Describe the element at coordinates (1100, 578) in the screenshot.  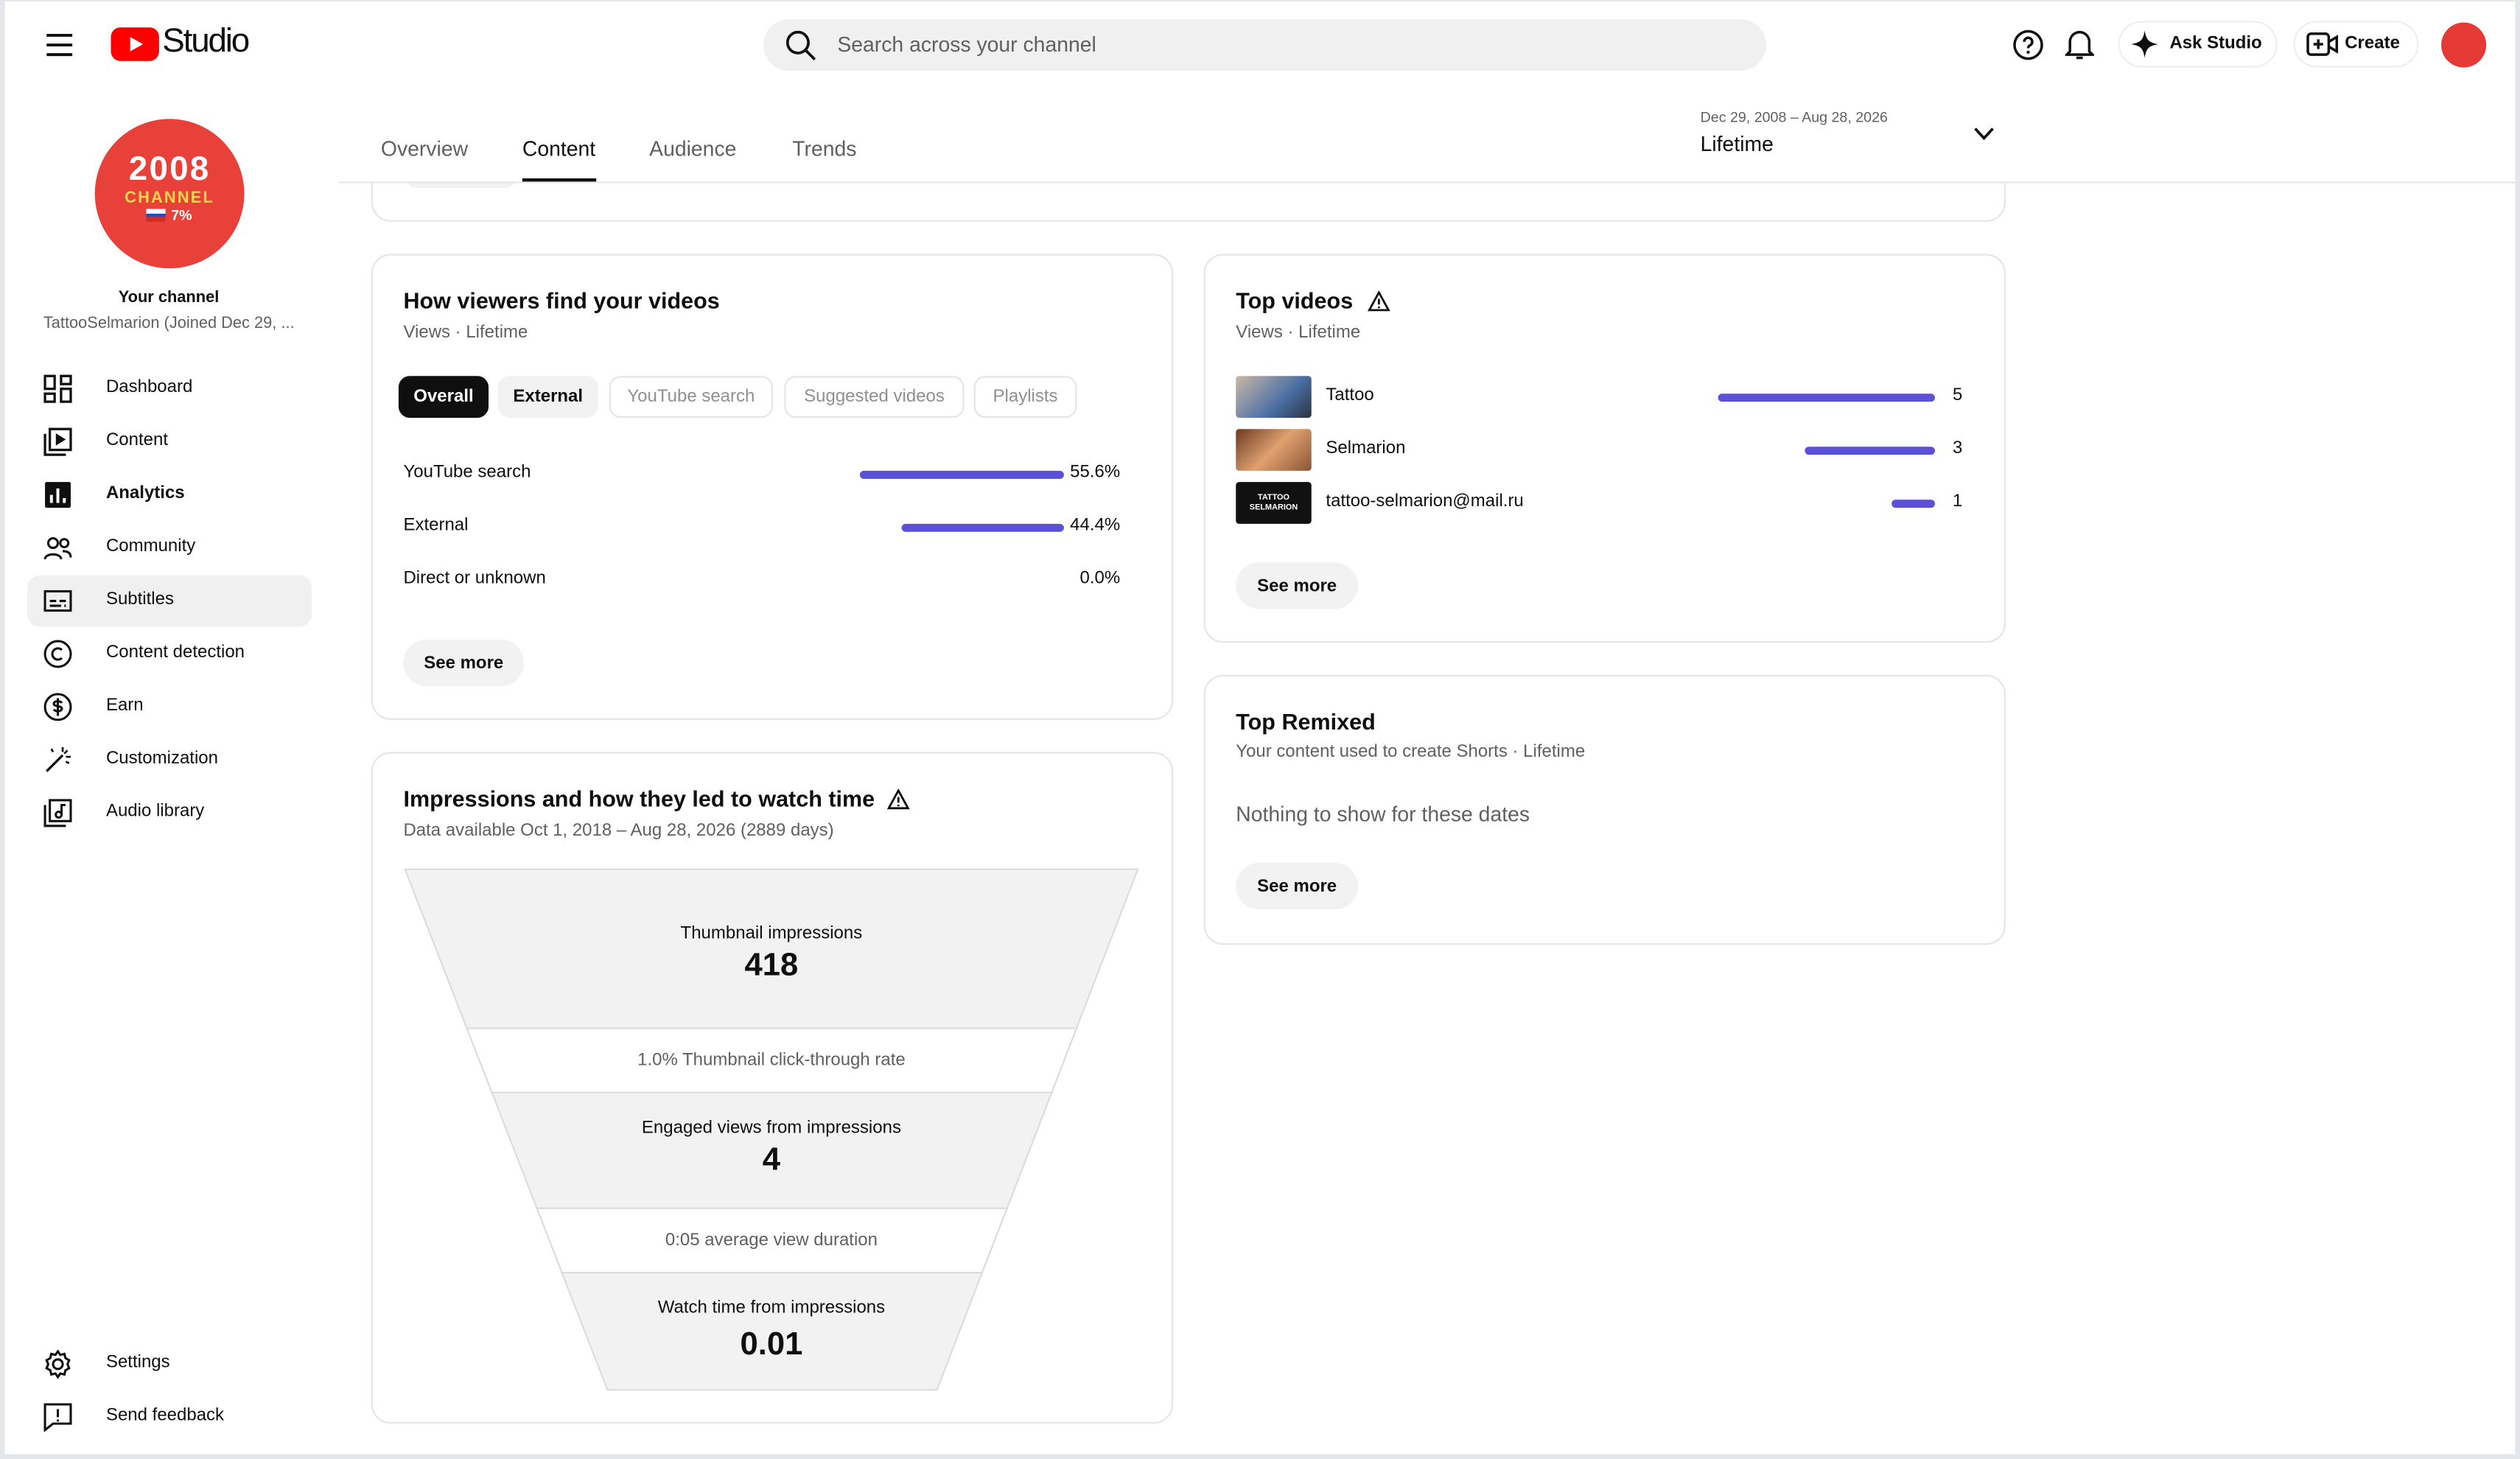
I see `traffic-value-label: 0.0%` at that location.